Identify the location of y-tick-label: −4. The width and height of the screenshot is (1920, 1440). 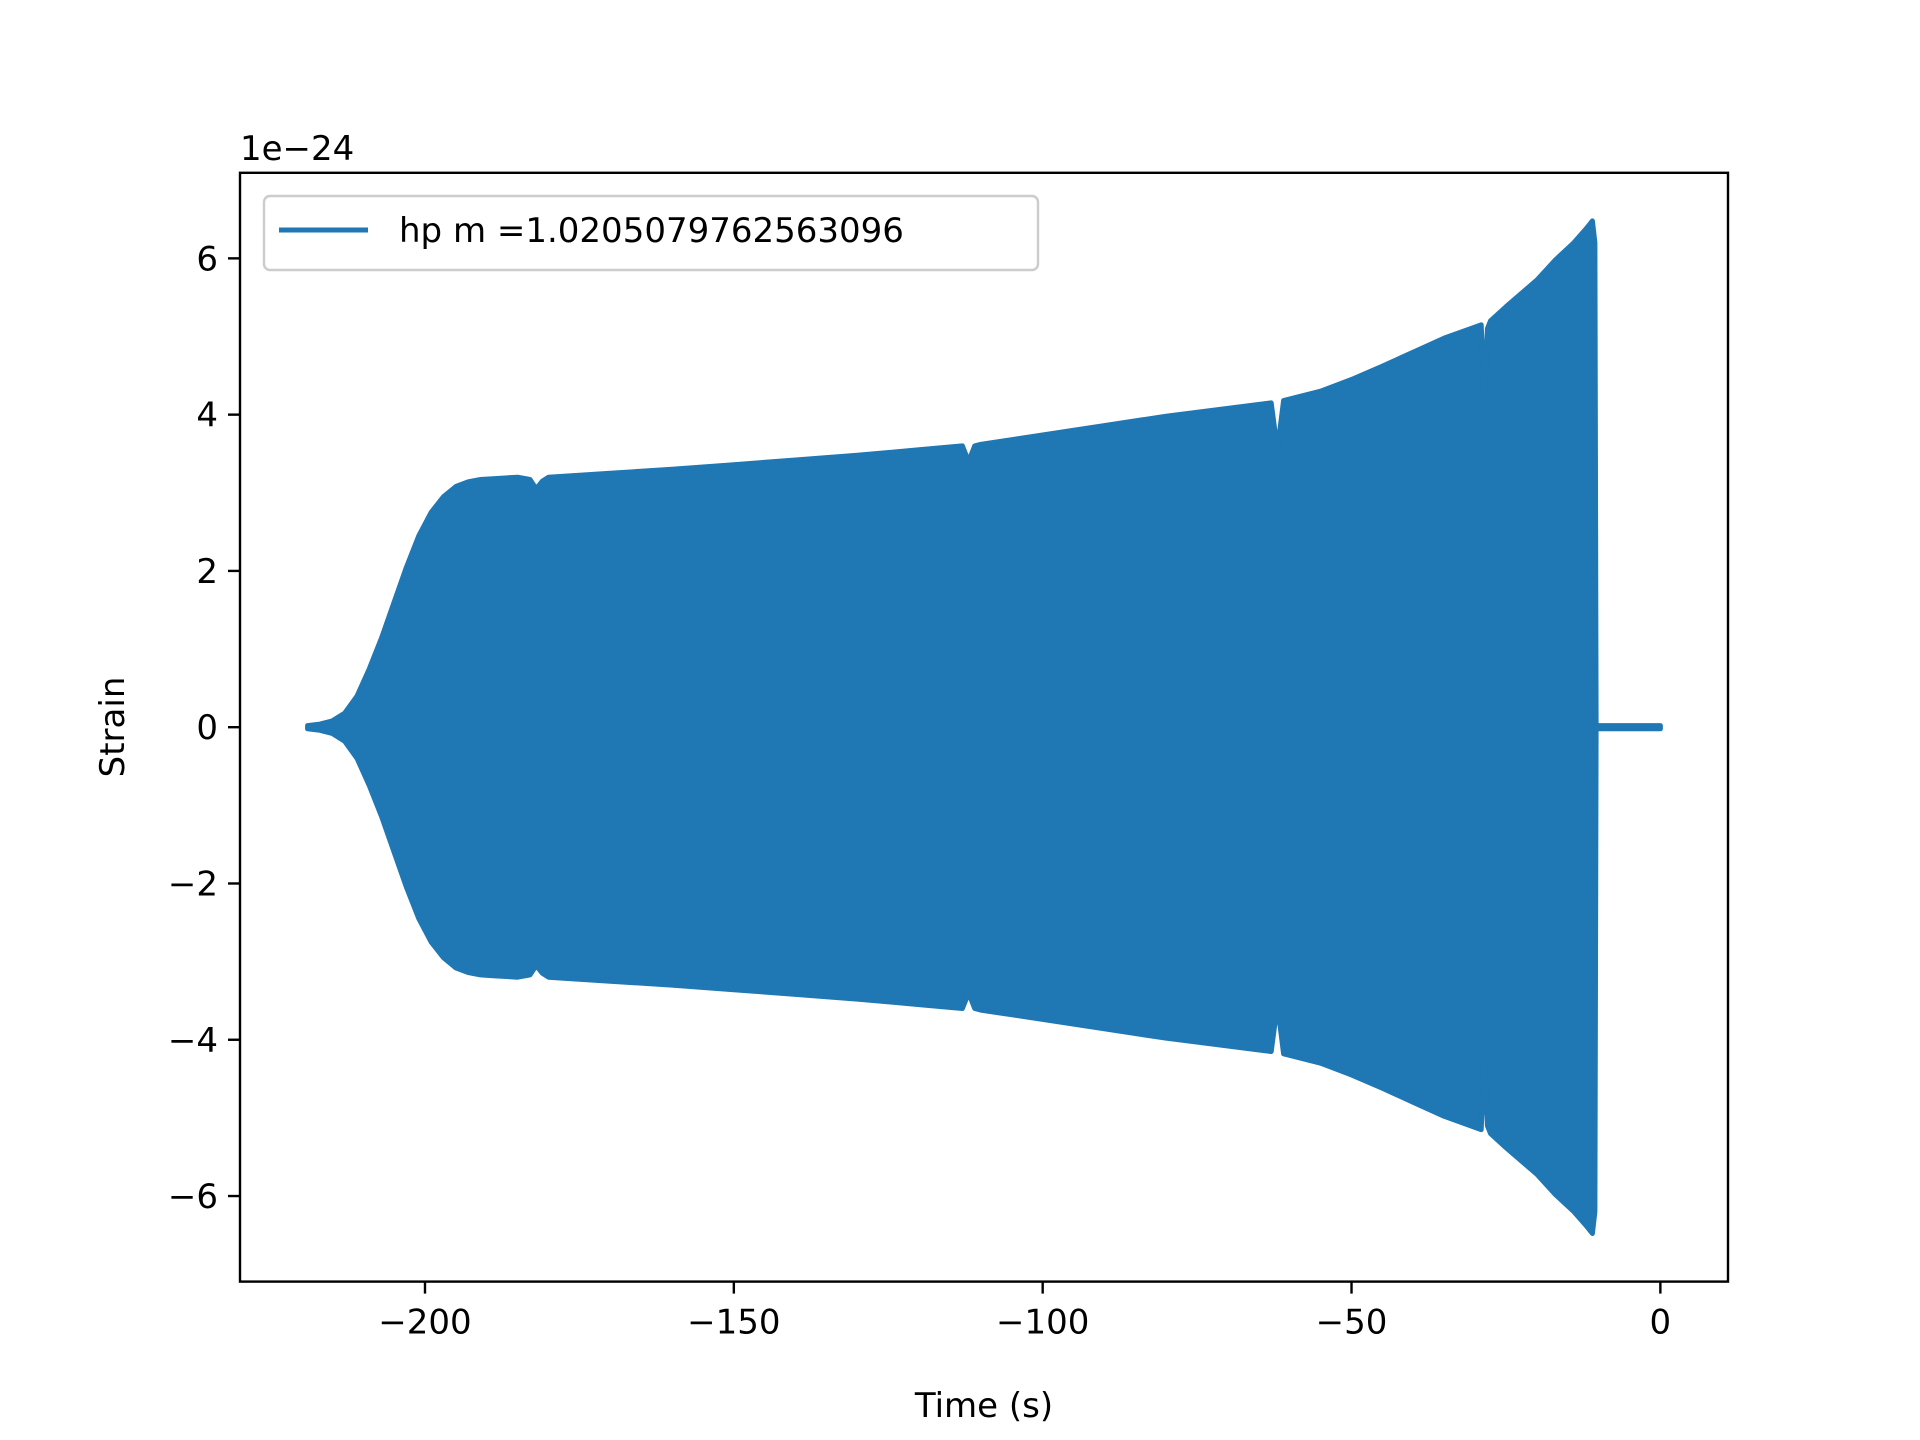
(193, 1041).